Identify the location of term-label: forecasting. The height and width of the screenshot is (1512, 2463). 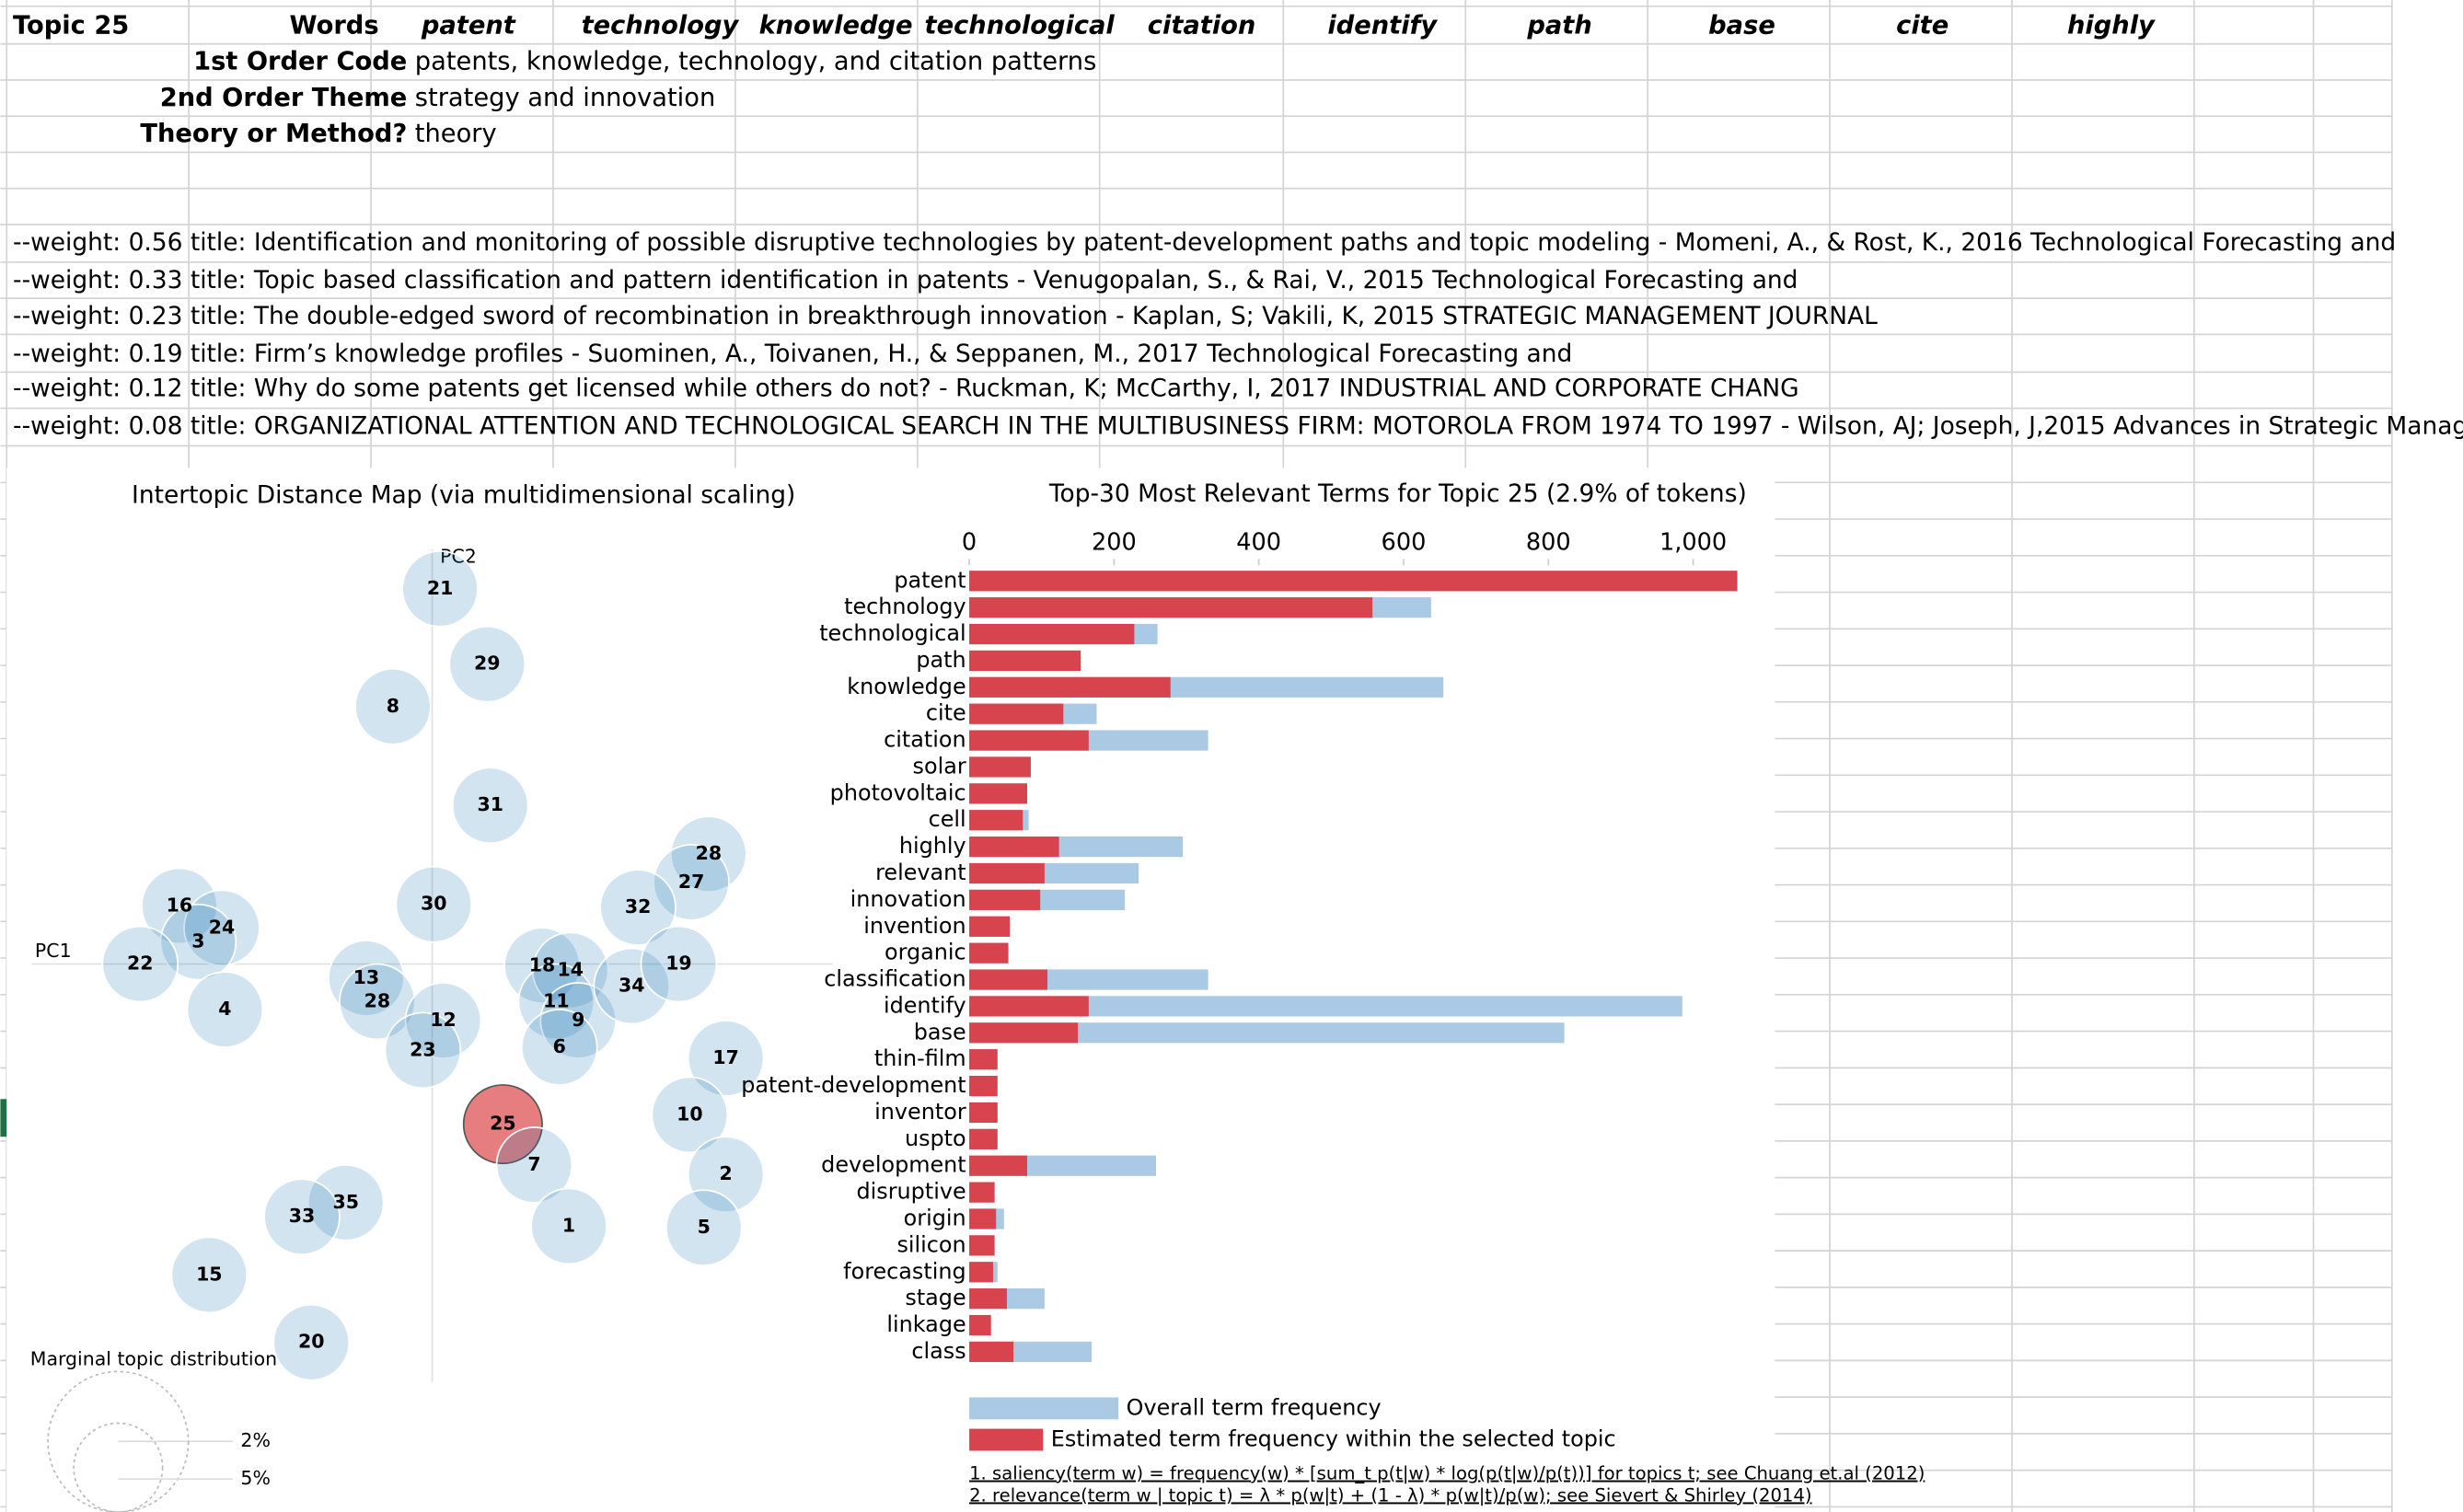
(904, 1271).